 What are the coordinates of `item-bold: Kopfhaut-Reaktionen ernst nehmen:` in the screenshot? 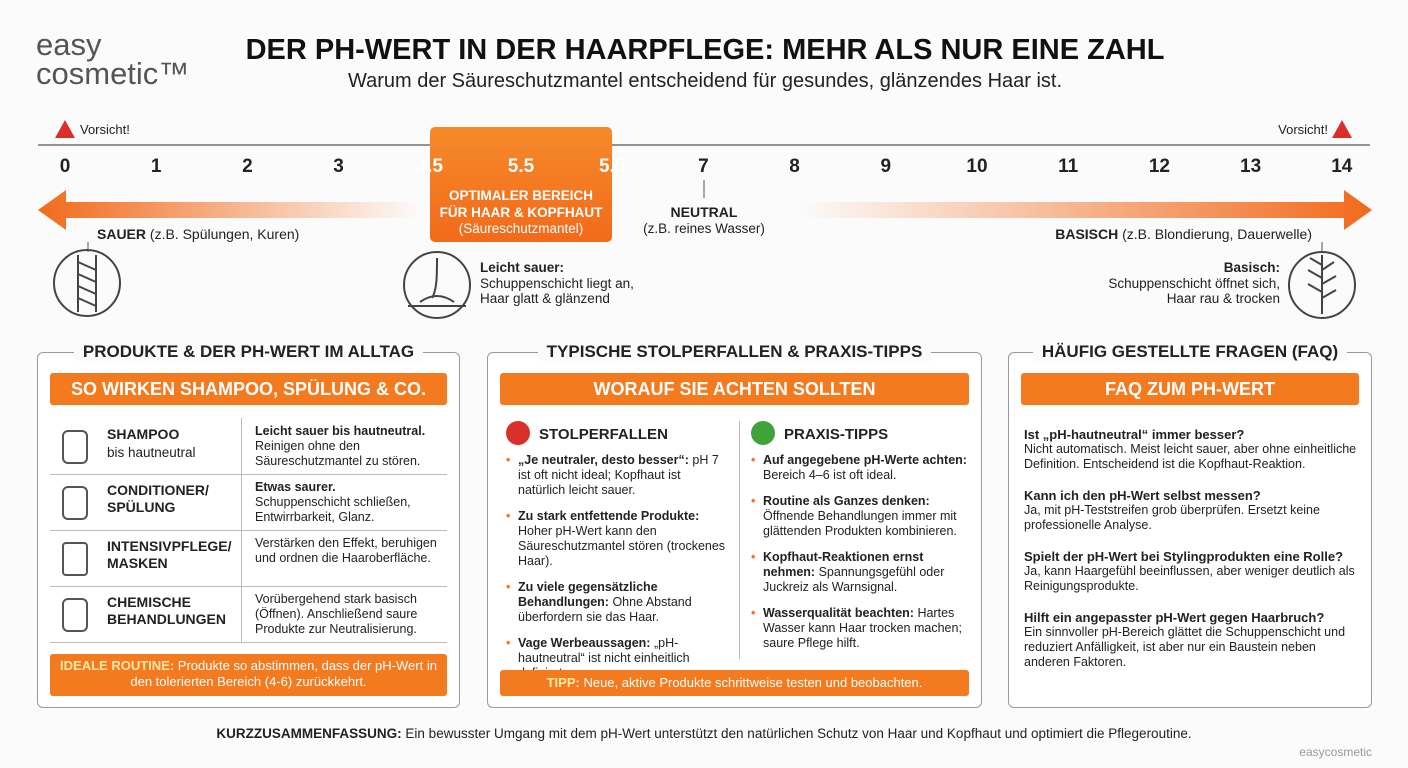 It's located at (843, 564).